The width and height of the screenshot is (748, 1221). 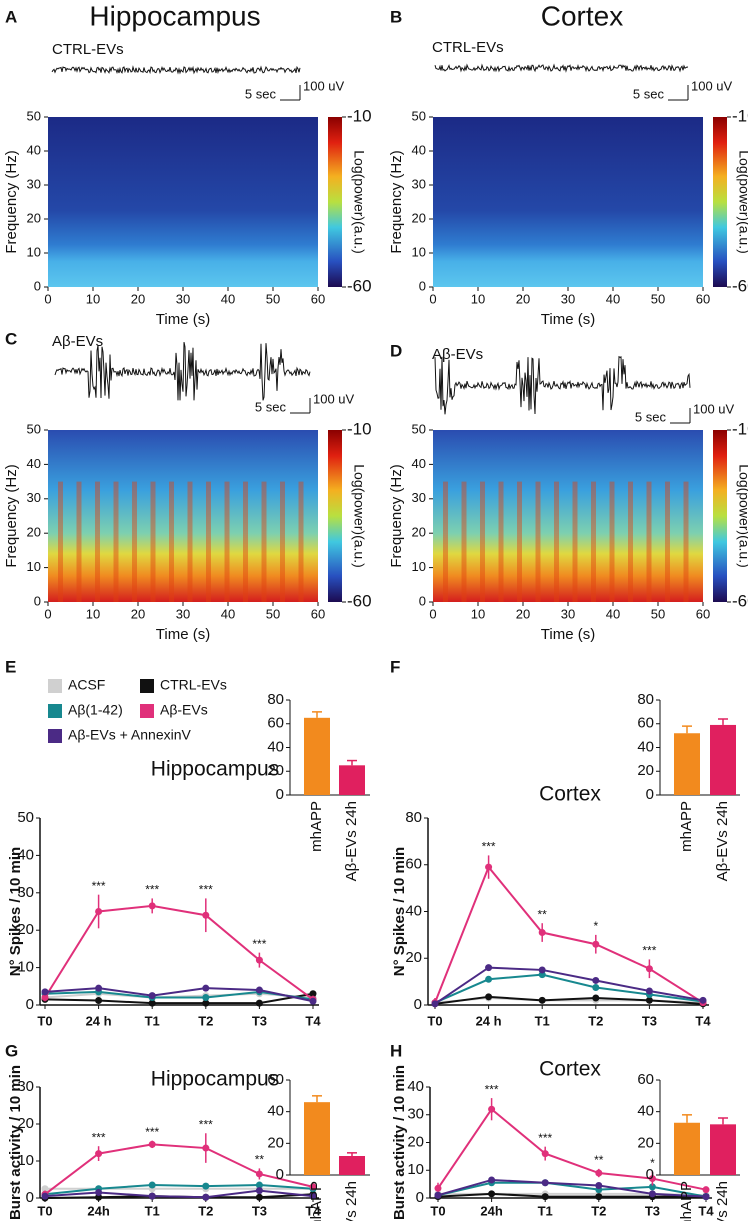 I want to click on significance: *, so click(x=595, y=926).